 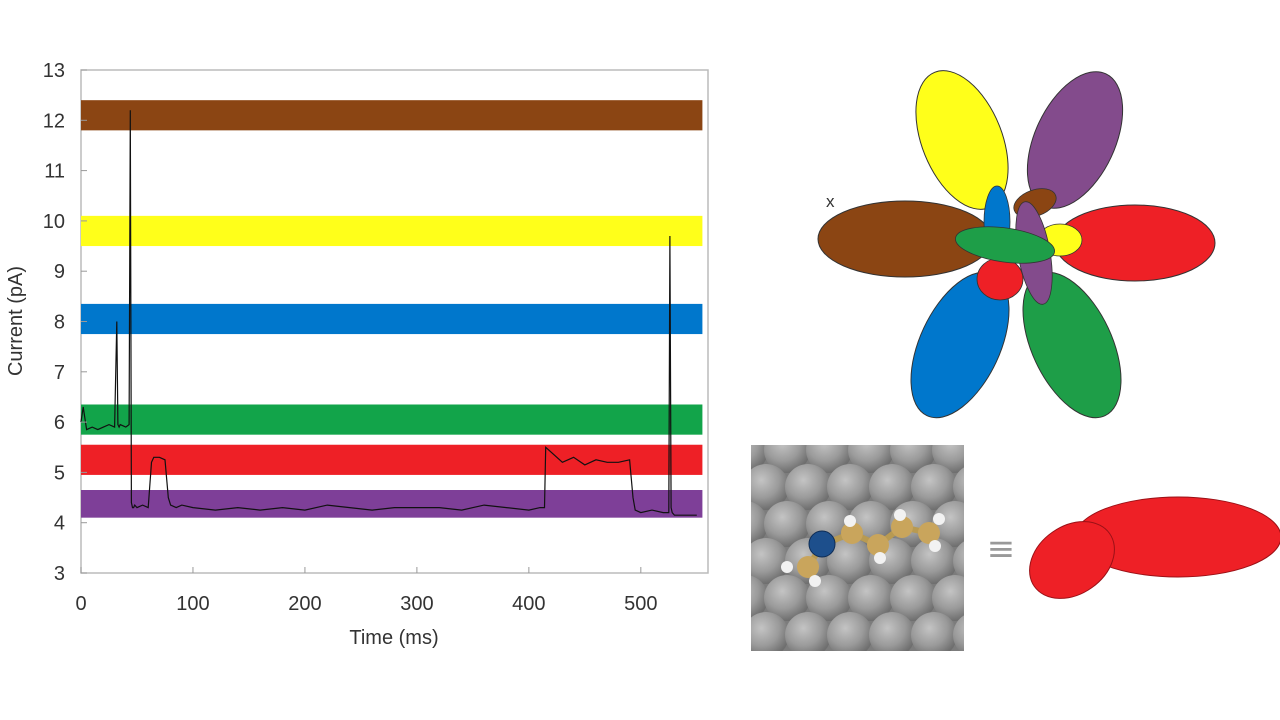 What do you see at coordinates (822, 544) in the screenshot?
I see `central-atom` at bounding box center [822, 544].